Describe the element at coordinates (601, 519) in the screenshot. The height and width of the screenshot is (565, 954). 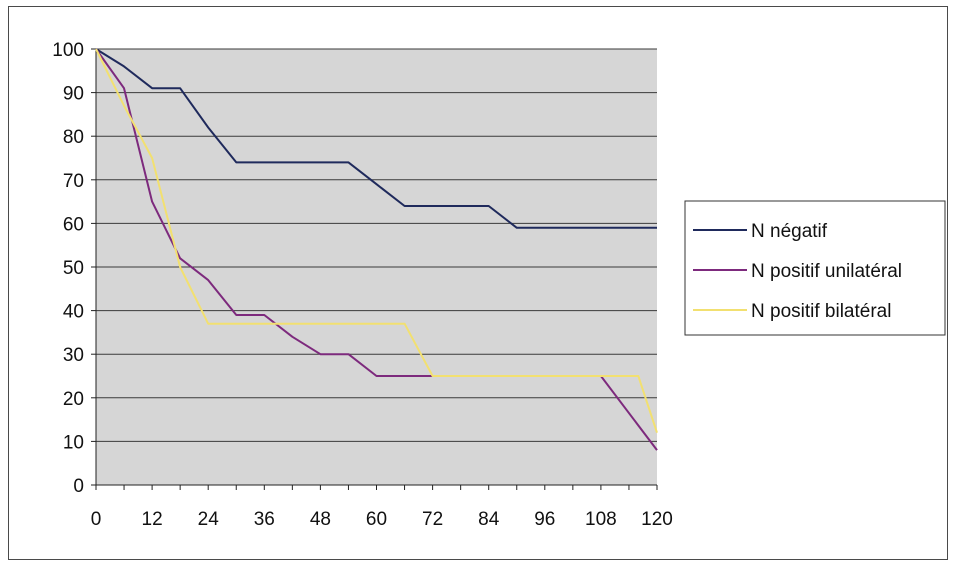
I see `x-tick-label: 108` at that location.